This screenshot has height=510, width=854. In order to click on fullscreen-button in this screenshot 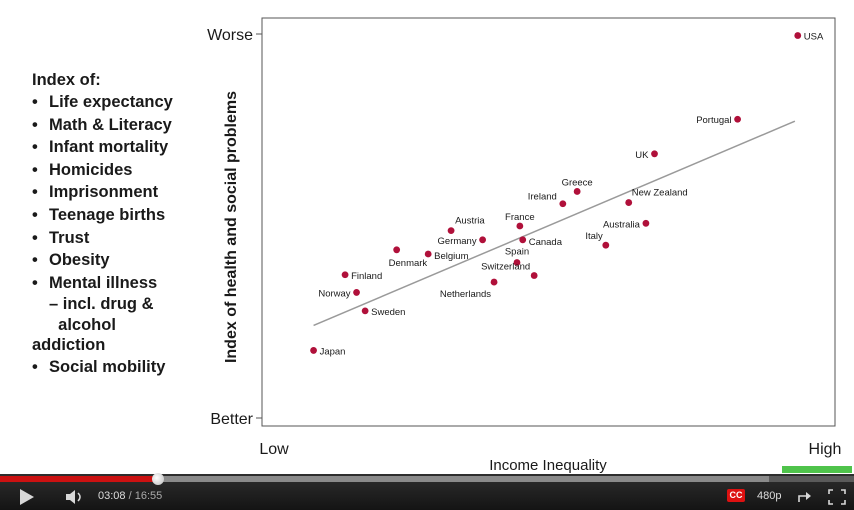, I will do `click(837, 497)`.